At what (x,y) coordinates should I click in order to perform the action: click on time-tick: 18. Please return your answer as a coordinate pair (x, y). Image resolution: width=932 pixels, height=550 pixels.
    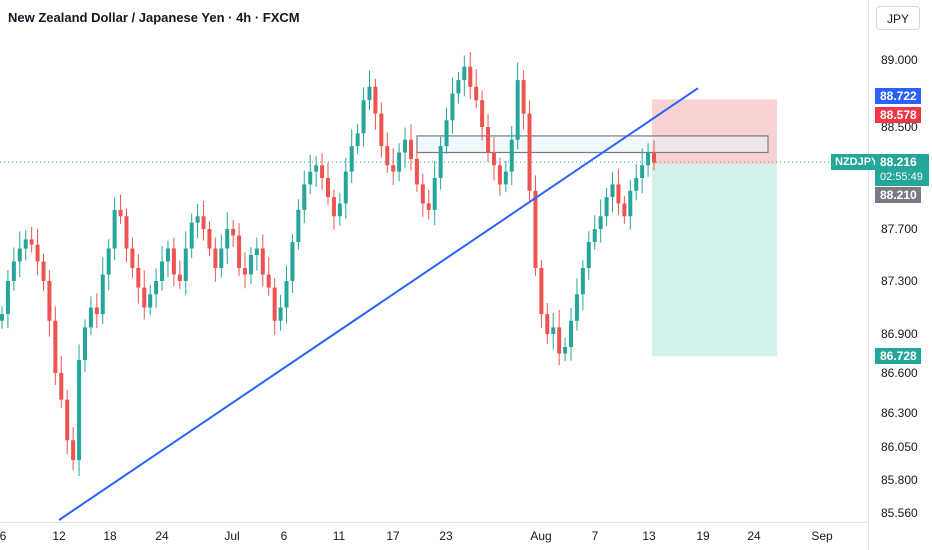
    Looking at the image, I should click on (110, 536).